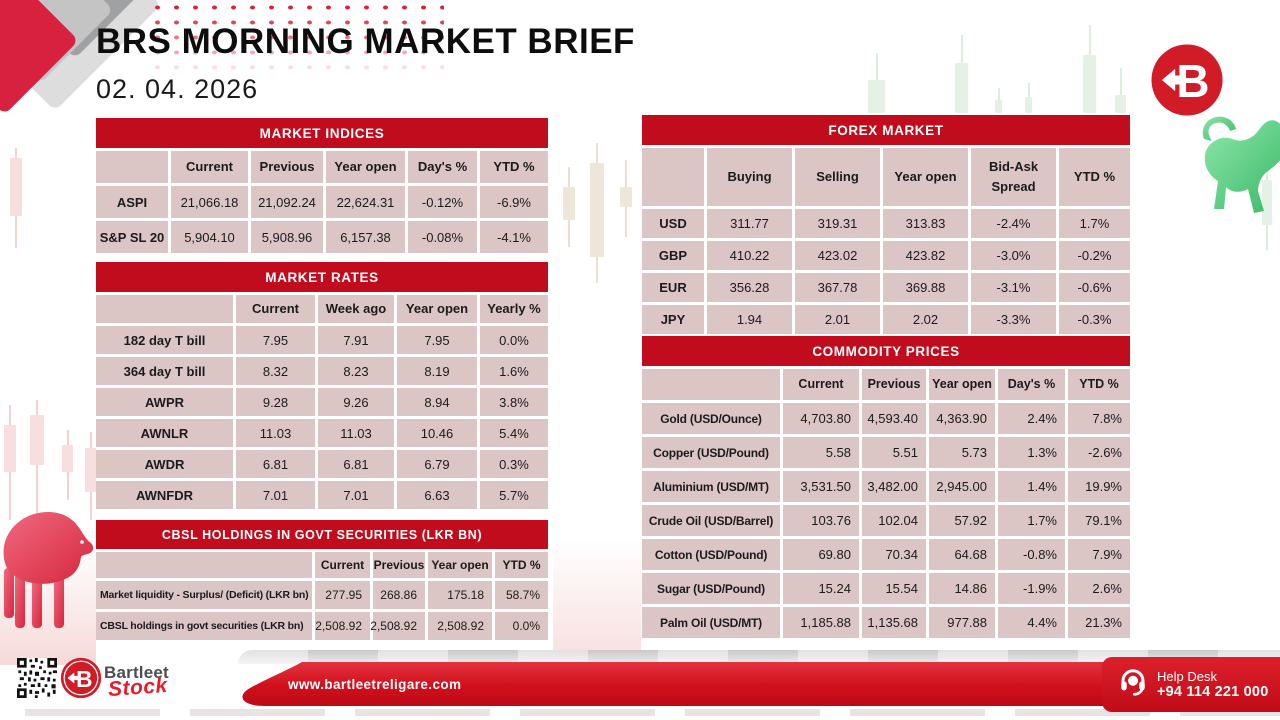 The width and height of the screenshot is (1280, 720). What do you see at coordinates (1031, 486) in the screenshot?
I see `cell-value: 1.4%` at bounding box center [1031, 486].